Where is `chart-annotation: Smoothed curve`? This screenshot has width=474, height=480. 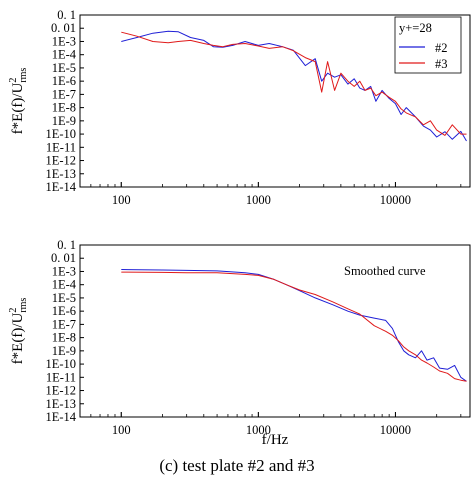
chart-annotation: Smoothed curve is located at coordinates (385, 271).